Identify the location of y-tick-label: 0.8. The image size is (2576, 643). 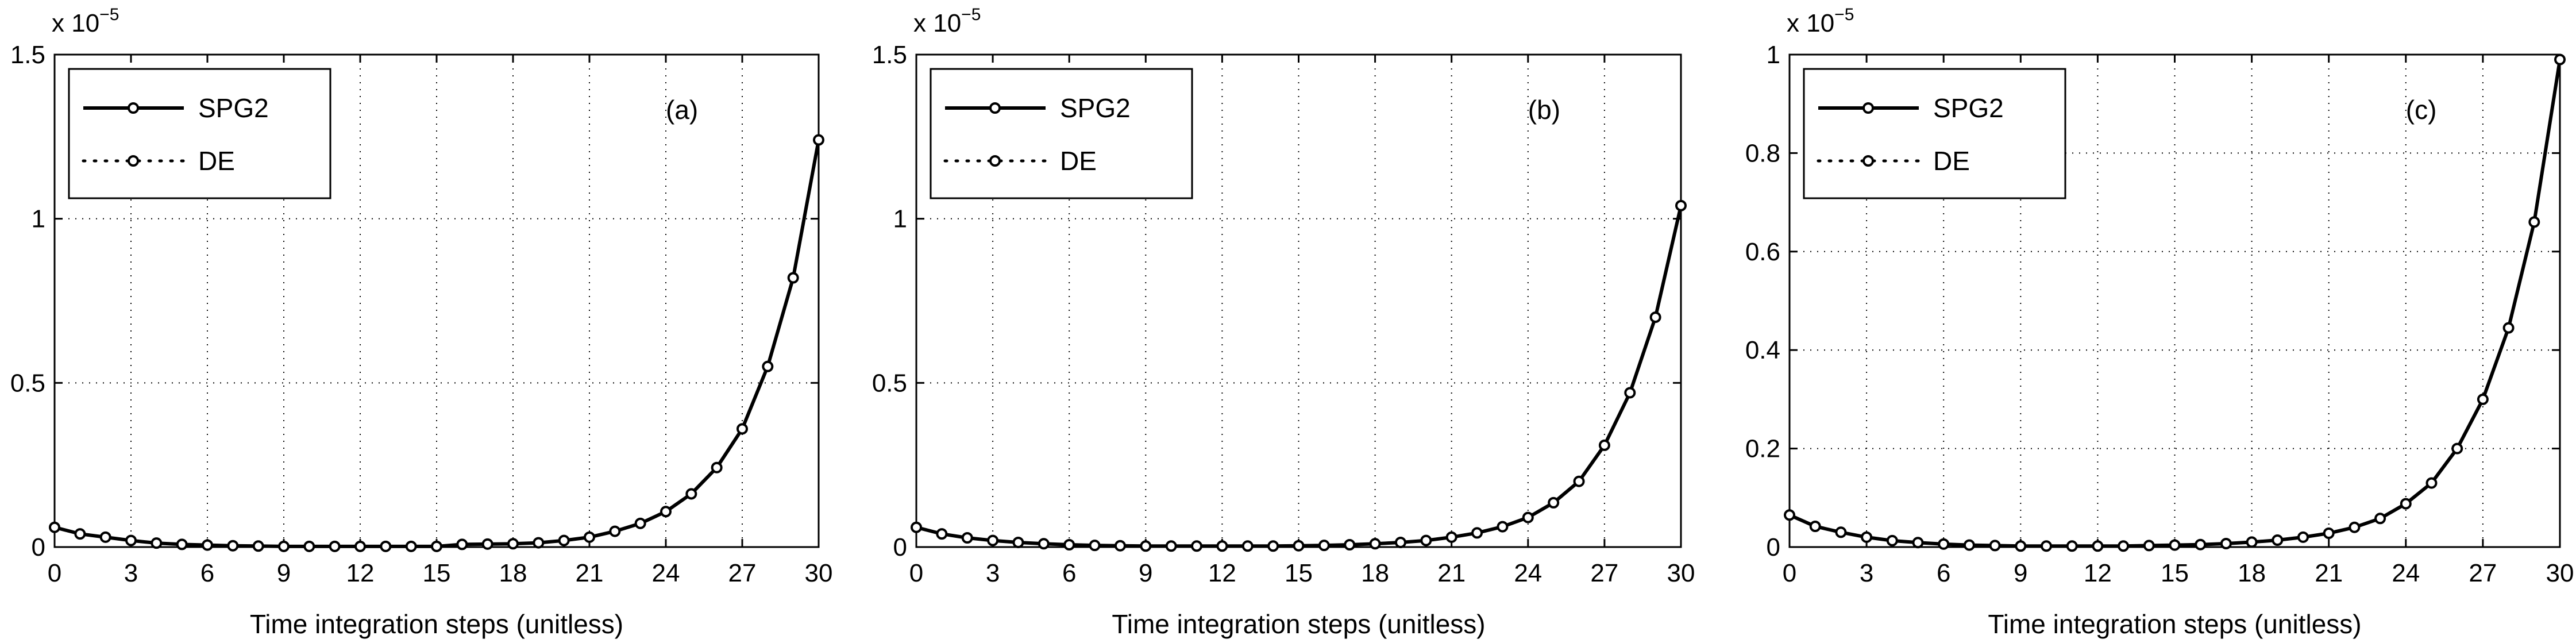
(1762, 153).